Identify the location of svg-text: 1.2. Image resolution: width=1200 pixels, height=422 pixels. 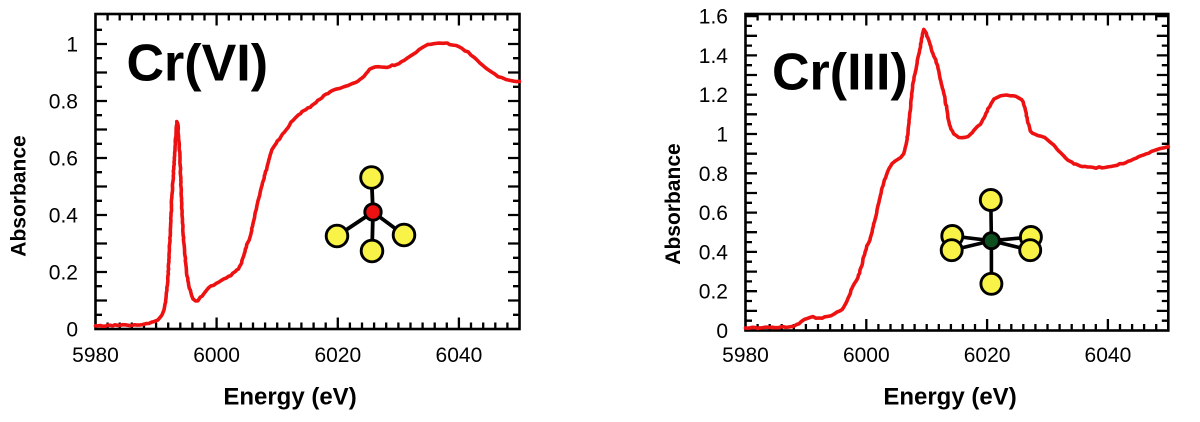
(713, 95).